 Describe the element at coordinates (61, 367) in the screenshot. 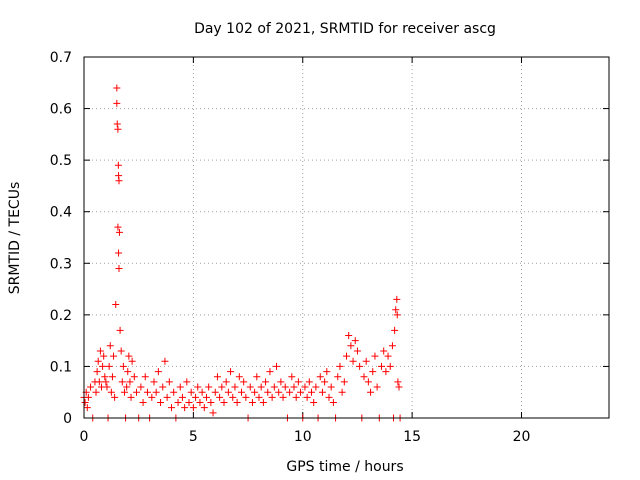

I see `y-tick-label: 0.1` at that location.